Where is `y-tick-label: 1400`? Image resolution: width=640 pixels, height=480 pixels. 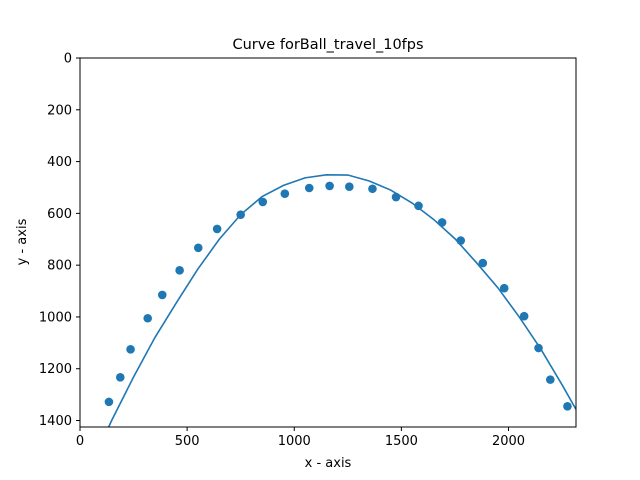 y-tick-label: 1400 is located at coordinates (55, 421).